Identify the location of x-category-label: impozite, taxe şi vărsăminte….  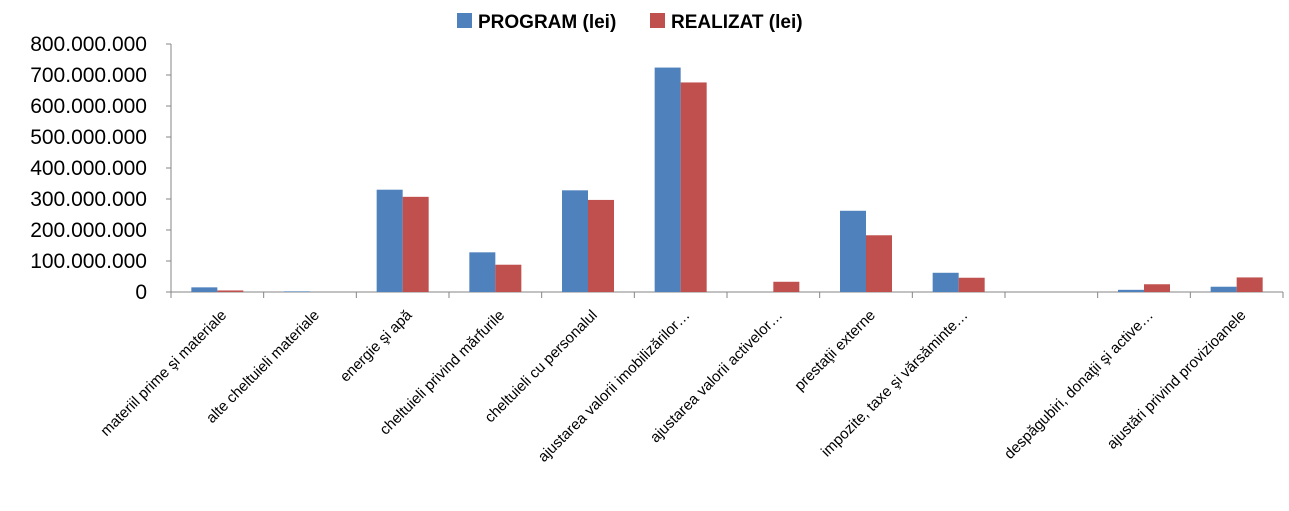
(894, 383).